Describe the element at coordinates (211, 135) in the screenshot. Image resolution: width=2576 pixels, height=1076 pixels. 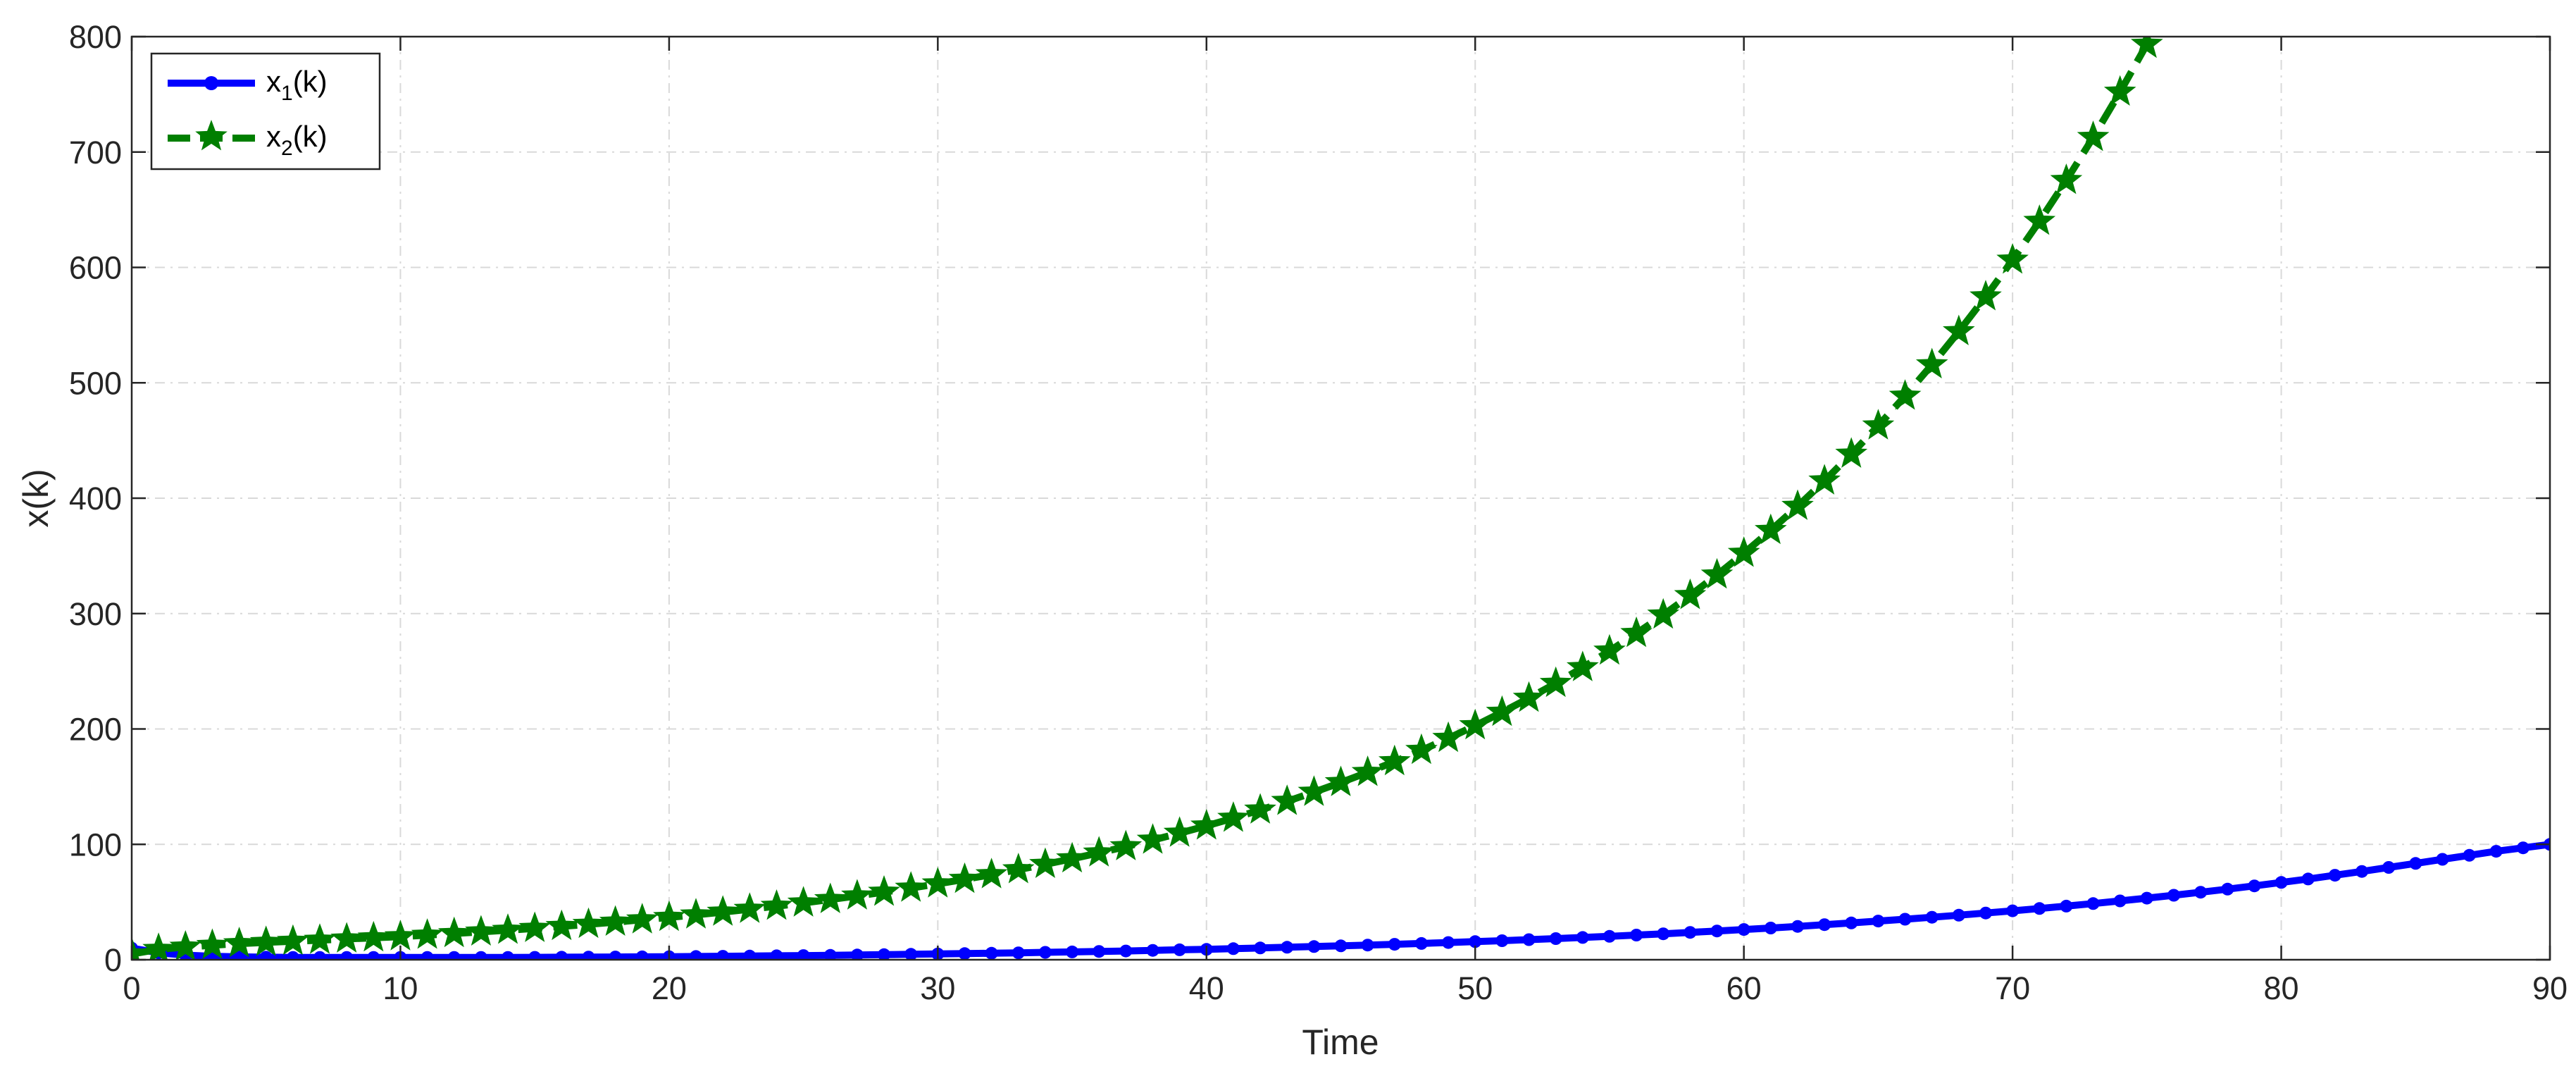
I see `legend-marker-x2` at that location.